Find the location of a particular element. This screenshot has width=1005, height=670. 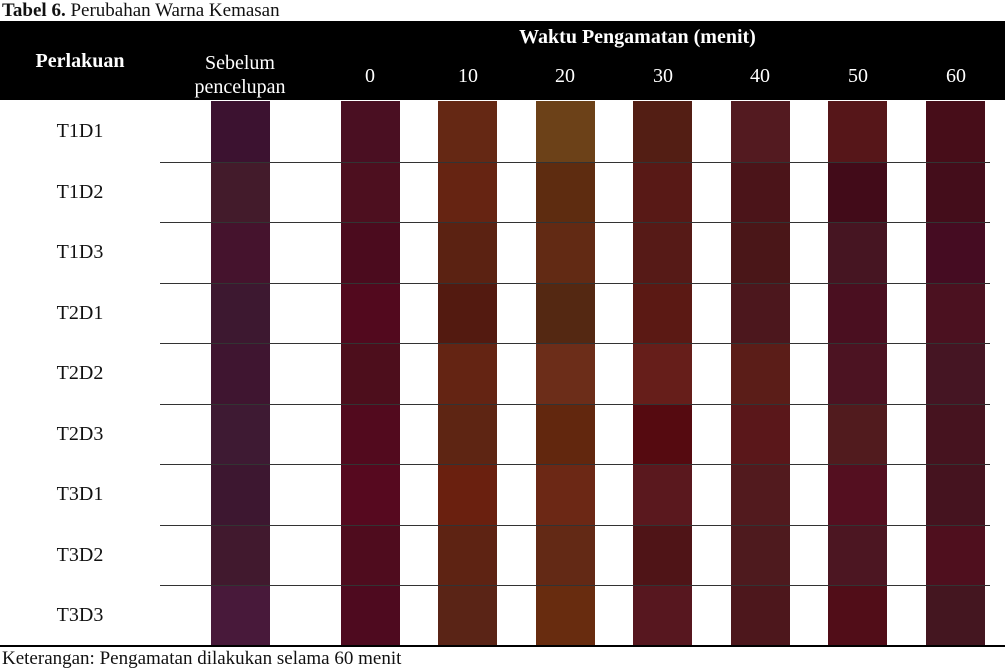

header-sebelum-line2: pencelupan is located at coordinates (240, 87).